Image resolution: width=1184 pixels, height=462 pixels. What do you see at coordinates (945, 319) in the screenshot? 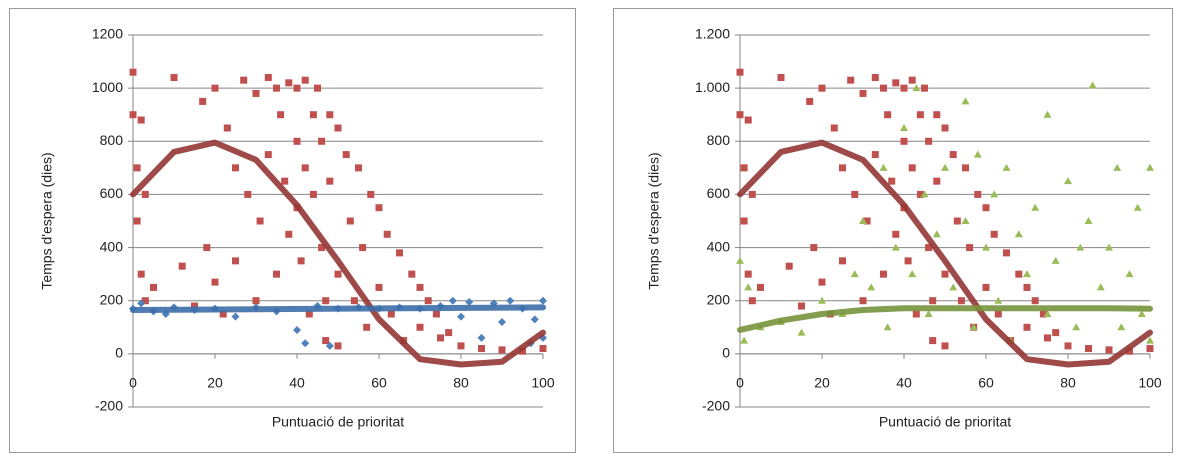
I see `trend-line` at bounding box center [945, 319].